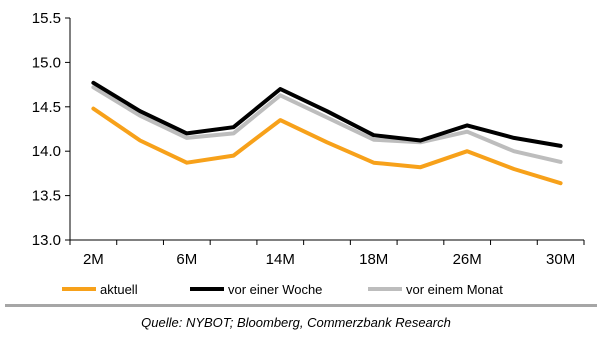  Describe the element at coordinates (119, 289) in the screenshot. I see `legend-label-1: aktuell` at that location.